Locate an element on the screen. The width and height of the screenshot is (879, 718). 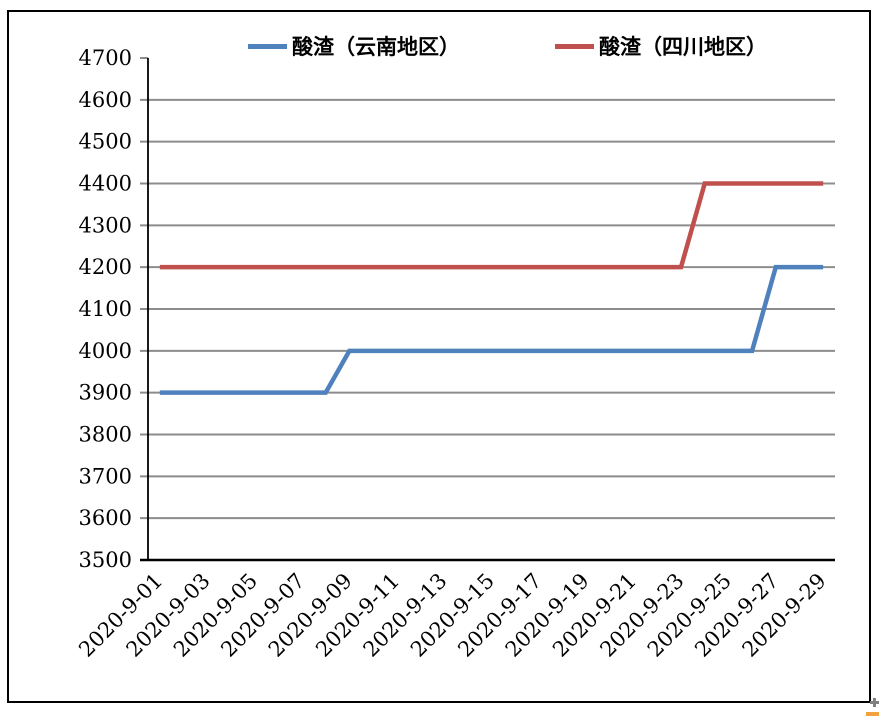
y-axis-label: 4600 is located at coordinates (105, 100).